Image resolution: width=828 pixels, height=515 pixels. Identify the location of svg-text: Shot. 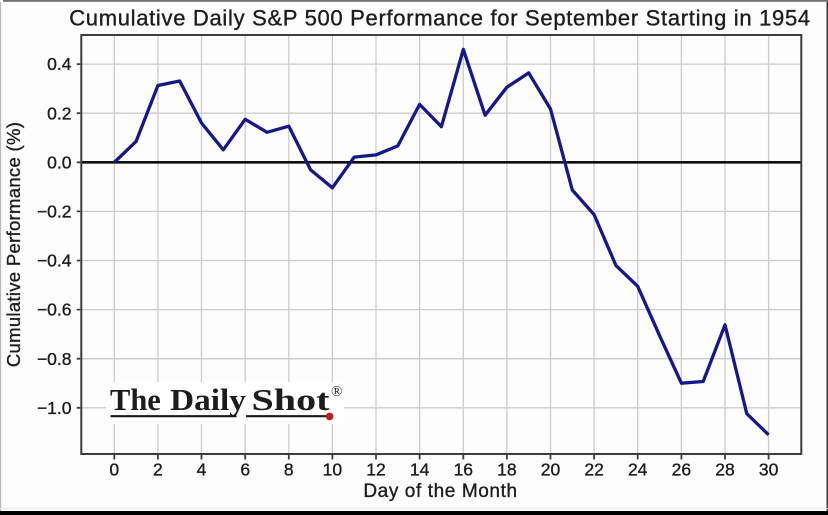
(291, 400).